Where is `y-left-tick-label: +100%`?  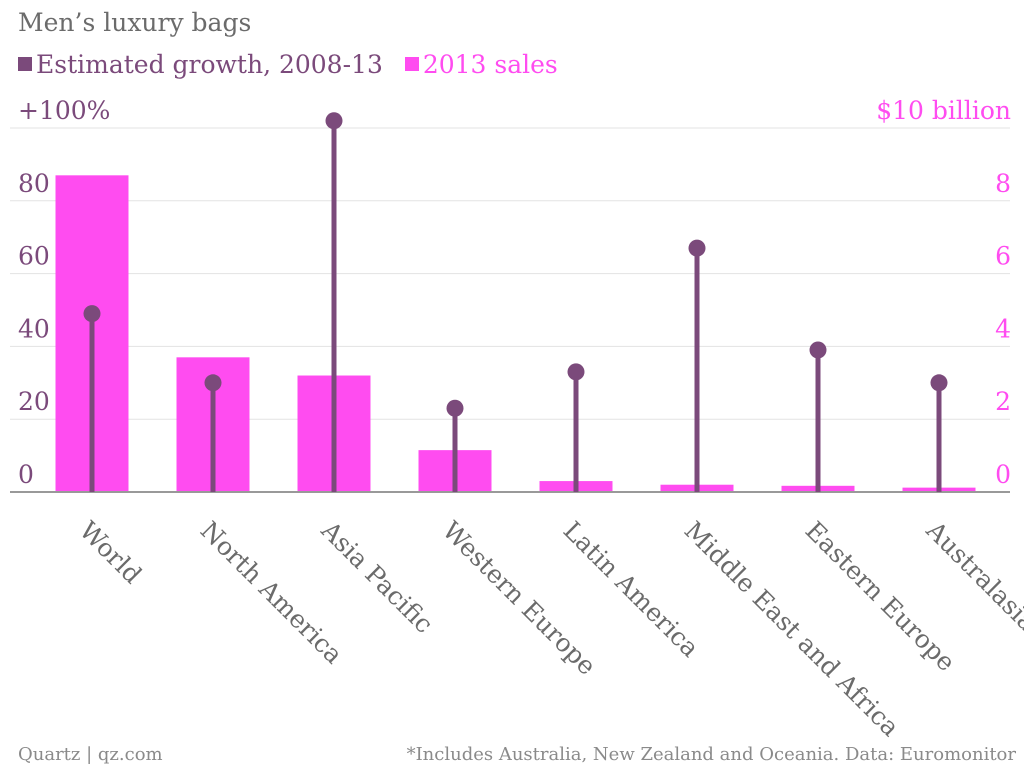 y-left-tick-label: +100% is located at coordinates (64, 110).